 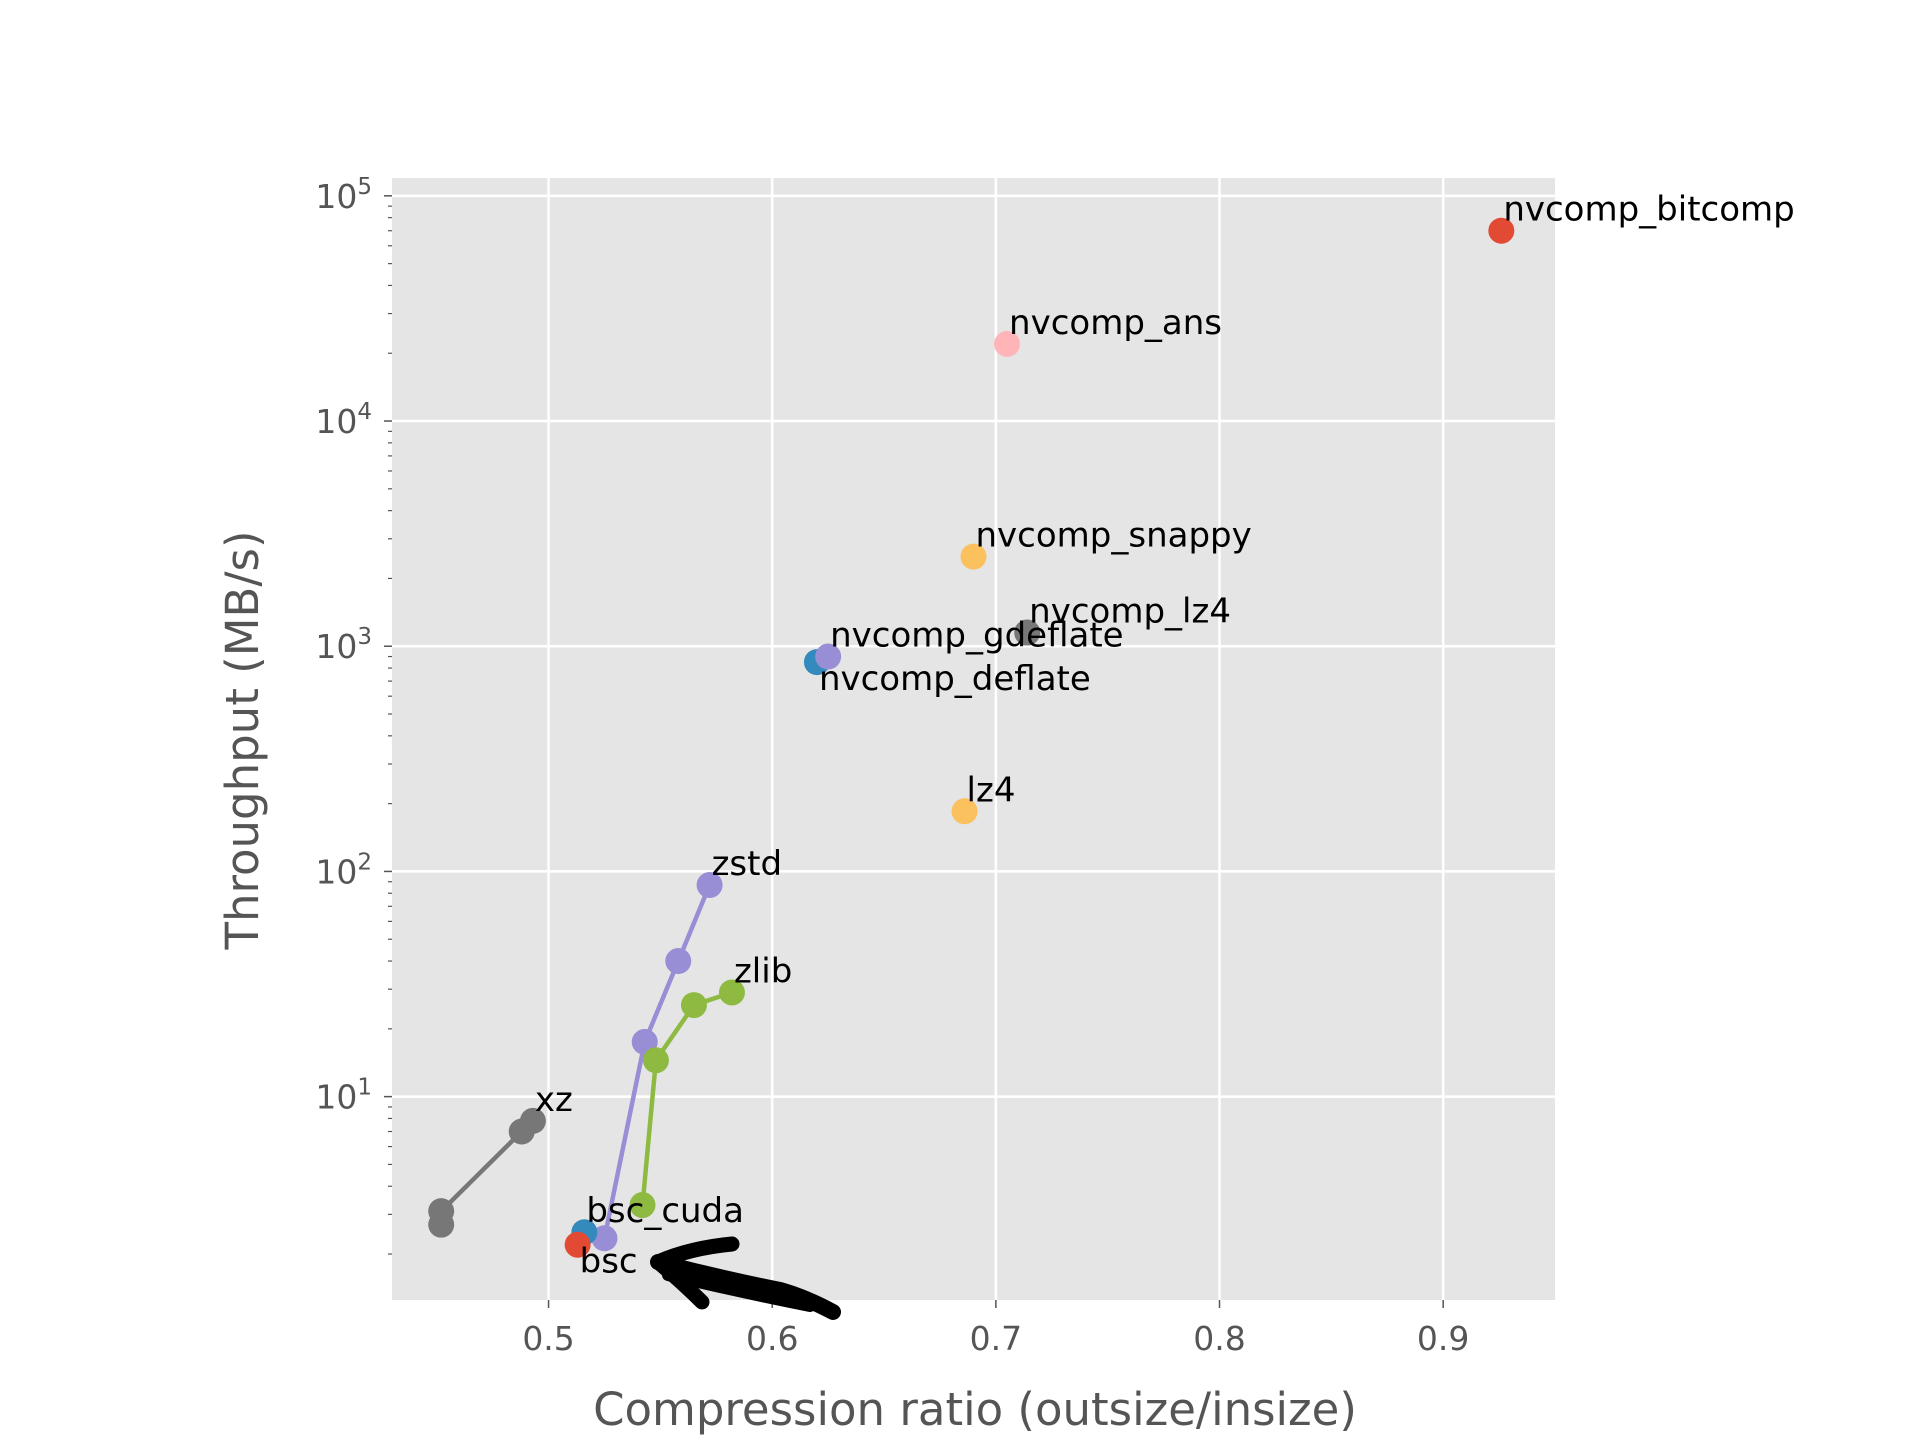 What do you see at coordinates (680, 1282) in the screenshot?
I see `arrow-head-lower` at bounding box center [680, 1282].